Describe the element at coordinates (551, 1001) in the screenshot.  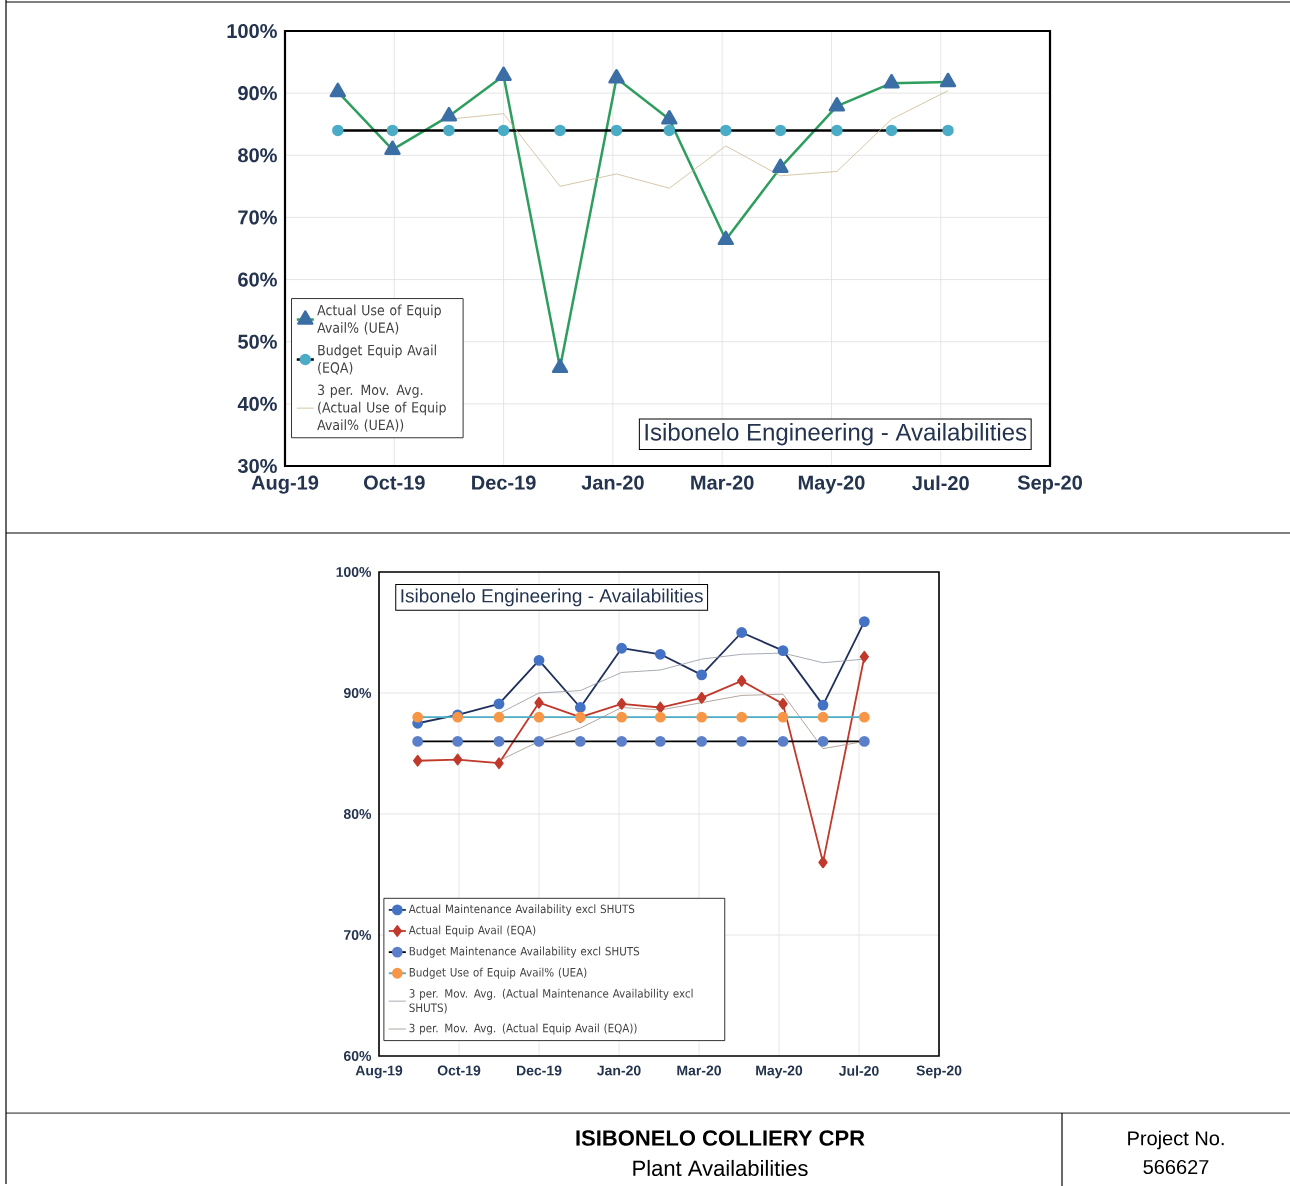
I see `legend-label: 3 per. Mov. Avg. (Actual Maintenance Availability excl SHUTS)` at that location.